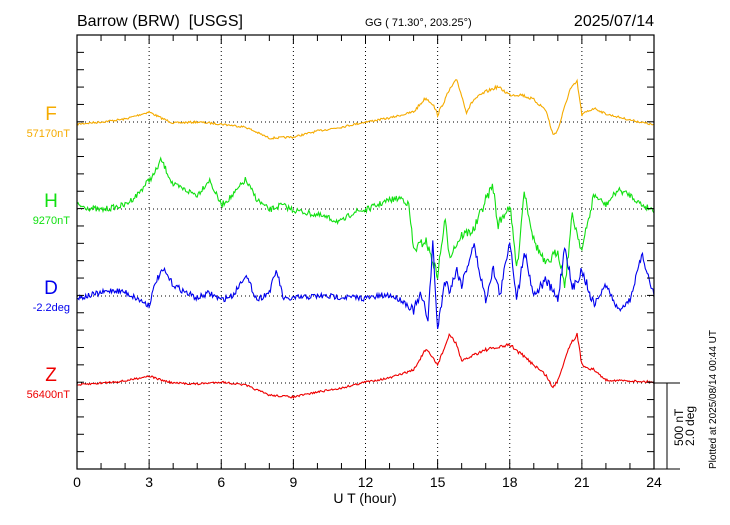 Image resolution: width=730 pixels, height=525 pixels. I want to click on series-name-Z: Z, so click(51, 375).